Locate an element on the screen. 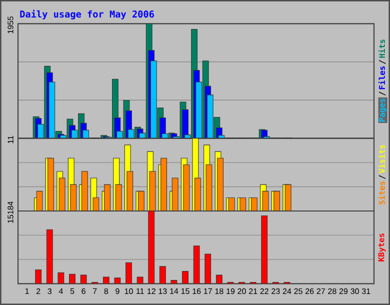 The width and height of the screenshot is (390, 305). text: Sites is located at coordinates (381, 192).